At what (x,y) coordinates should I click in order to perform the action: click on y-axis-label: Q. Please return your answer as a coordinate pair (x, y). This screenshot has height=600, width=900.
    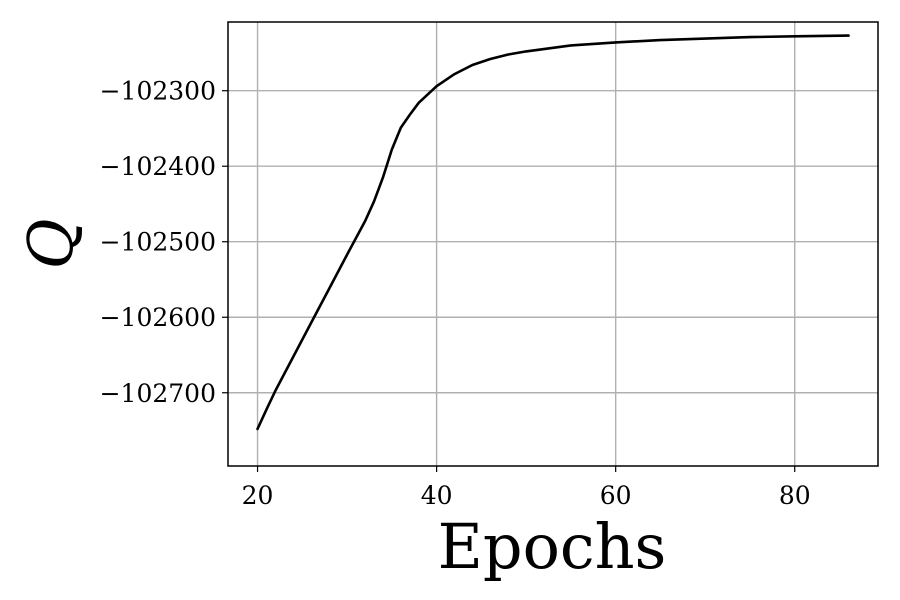
    Looking at the image, I should click on (50, 244).